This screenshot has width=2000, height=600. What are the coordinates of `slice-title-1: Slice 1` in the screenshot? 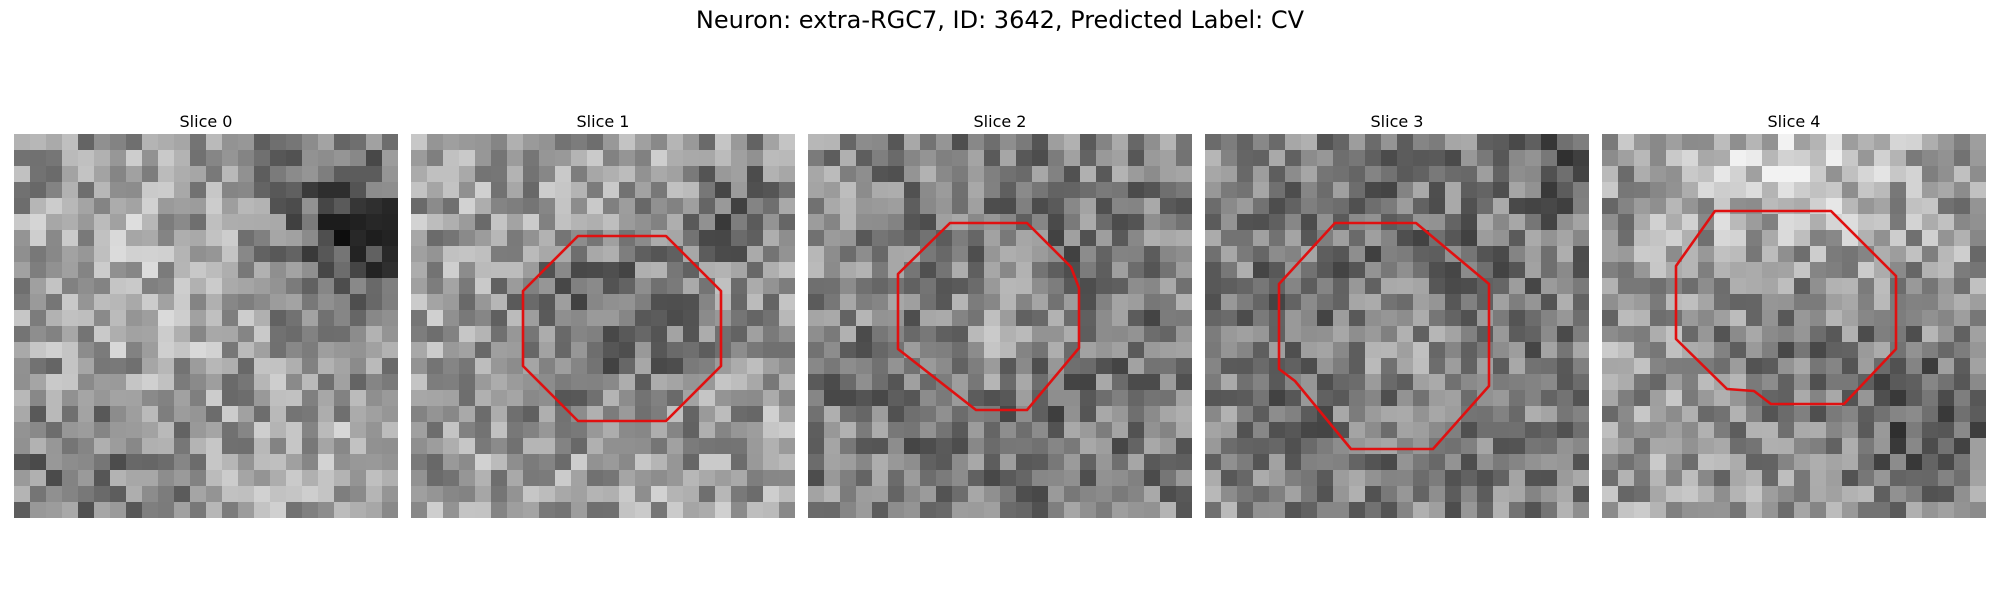 It's located at (603, 121).